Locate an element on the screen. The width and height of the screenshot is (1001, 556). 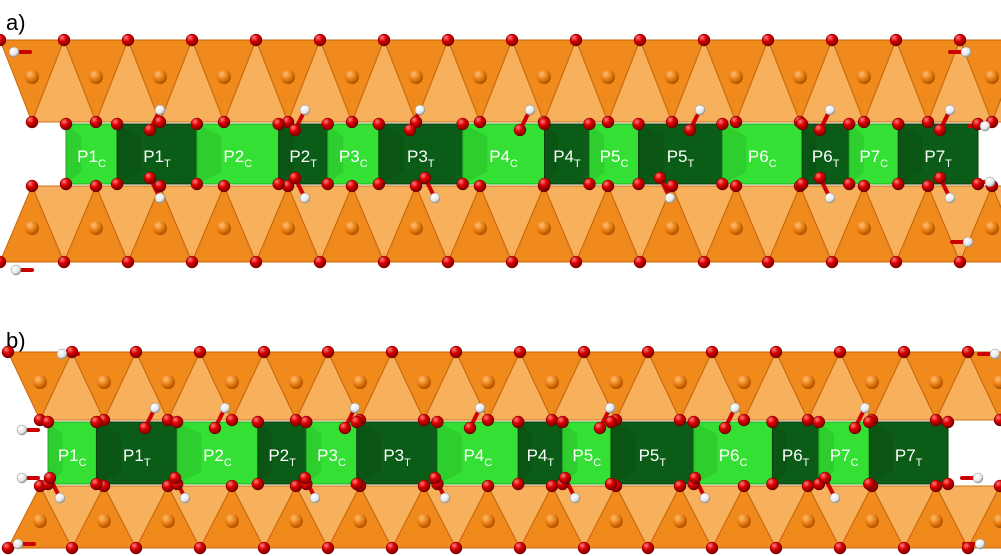
site-label: P7T is located at coordinates (909, 457).